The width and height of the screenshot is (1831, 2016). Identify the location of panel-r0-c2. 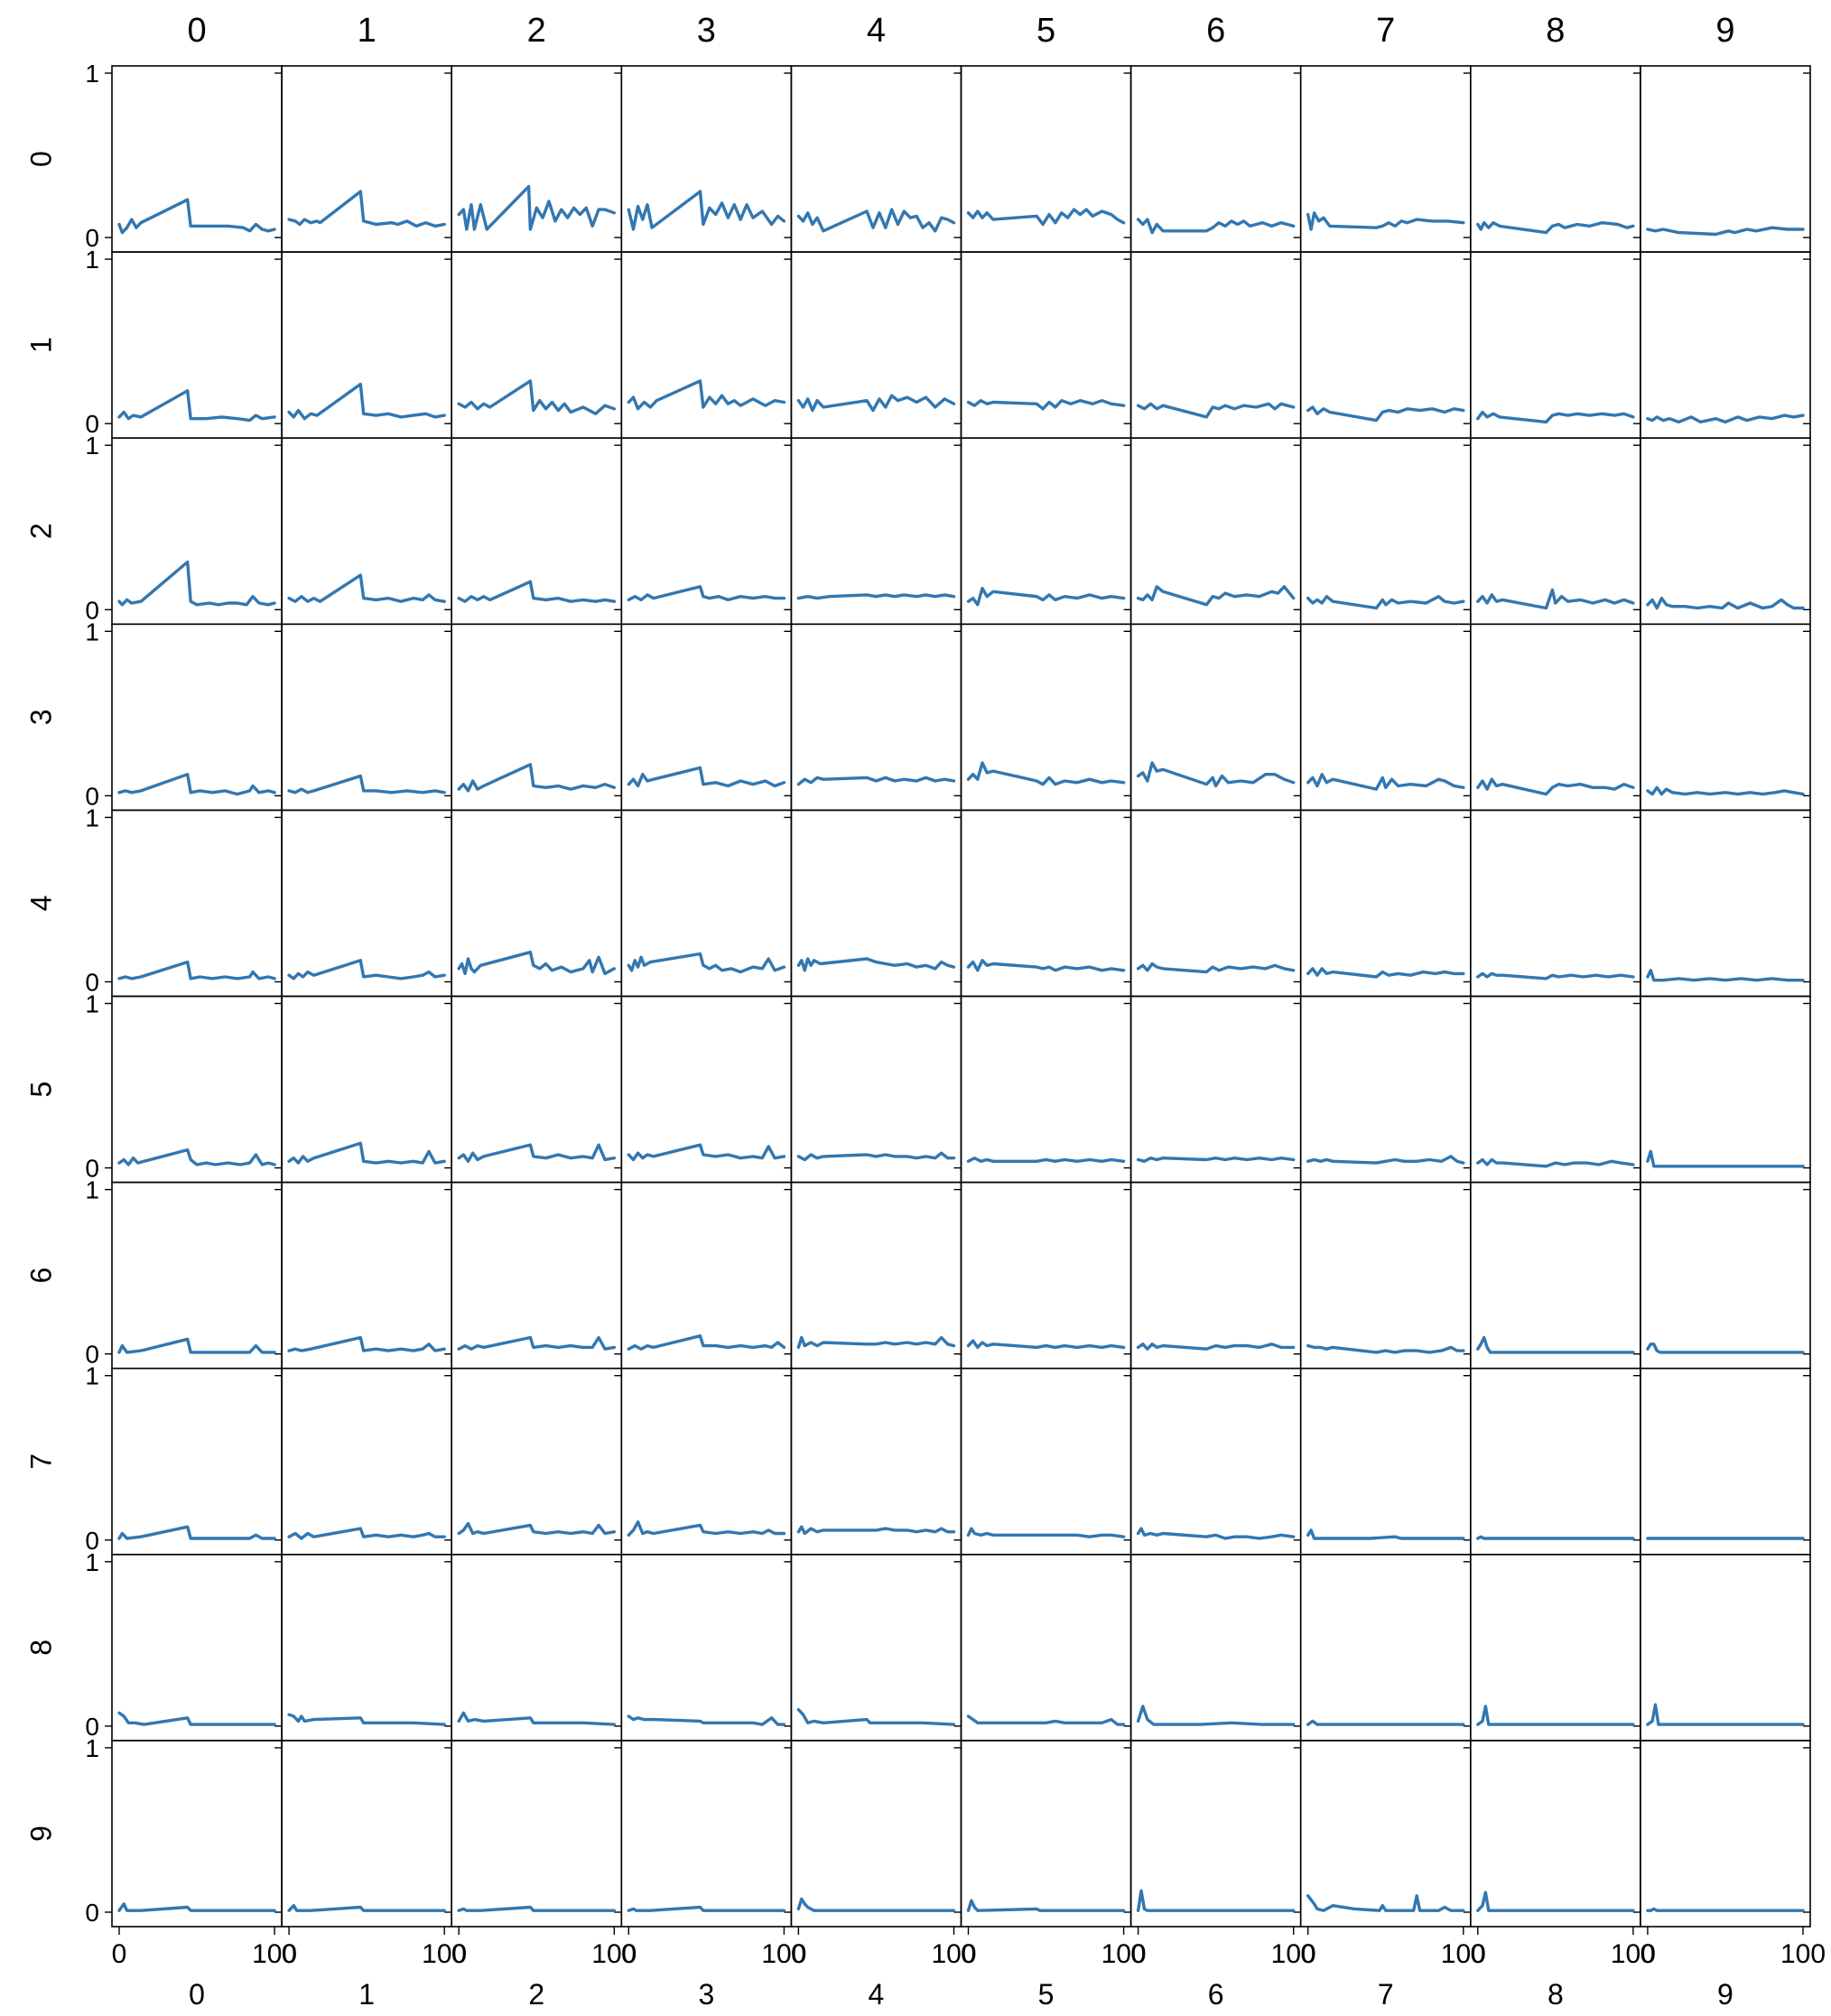
(537, 159).